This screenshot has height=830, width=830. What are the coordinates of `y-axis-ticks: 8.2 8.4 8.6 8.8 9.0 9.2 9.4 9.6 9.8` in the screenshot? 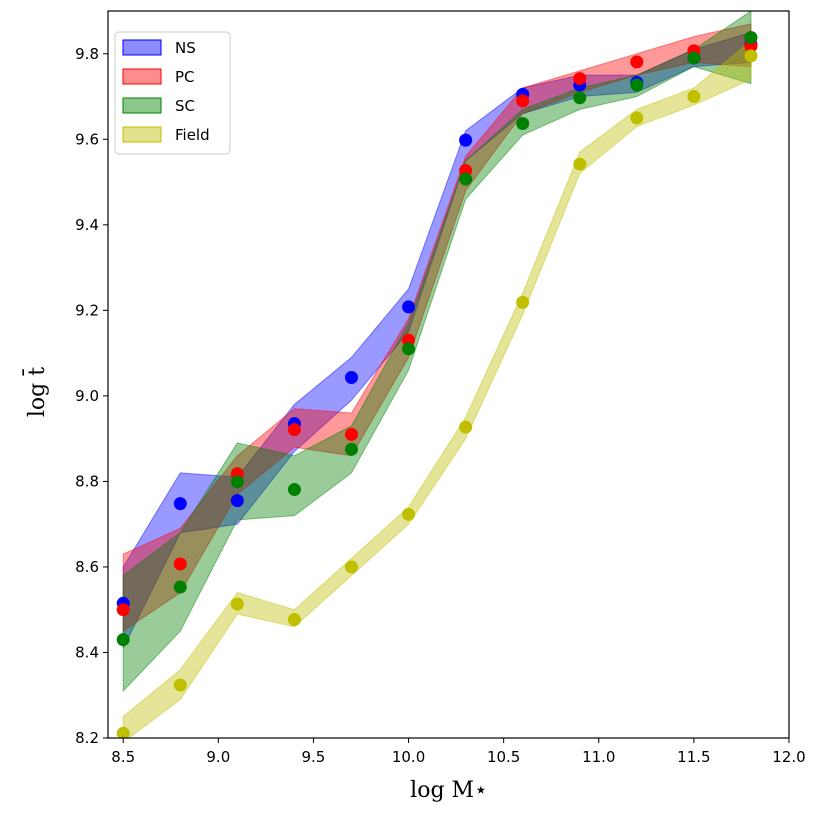 It's located at (91, 396).